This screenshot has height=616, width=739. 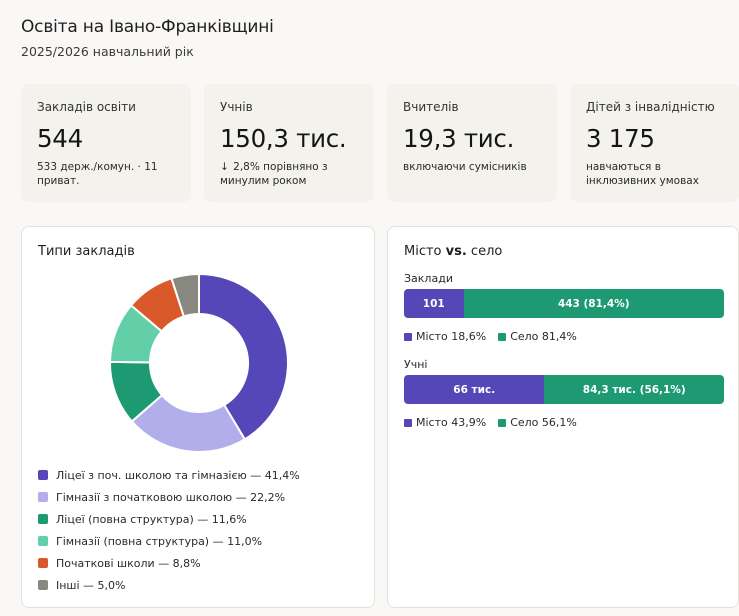 What do you see at coordinates (86, 107) in the screenshot?
I see `kpi-label: Закладів освіти` at bounding box center [86, 107].